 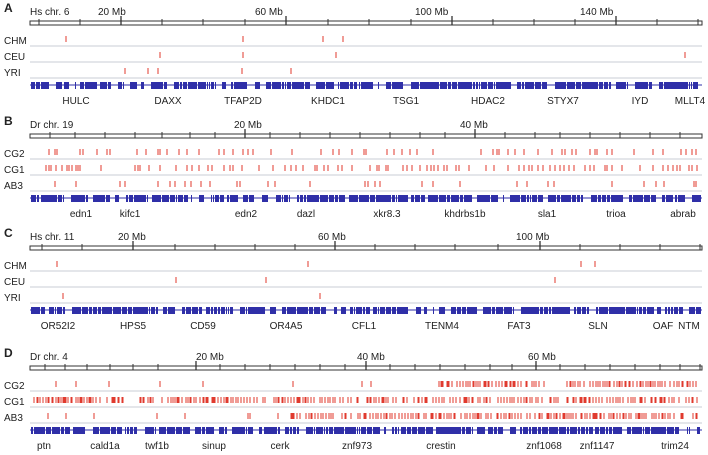 What do you see at coordinates (52, 237) in the screenshot?
I see `chromosome-label: Hs chr. 11` at bounding box center [52, 237].